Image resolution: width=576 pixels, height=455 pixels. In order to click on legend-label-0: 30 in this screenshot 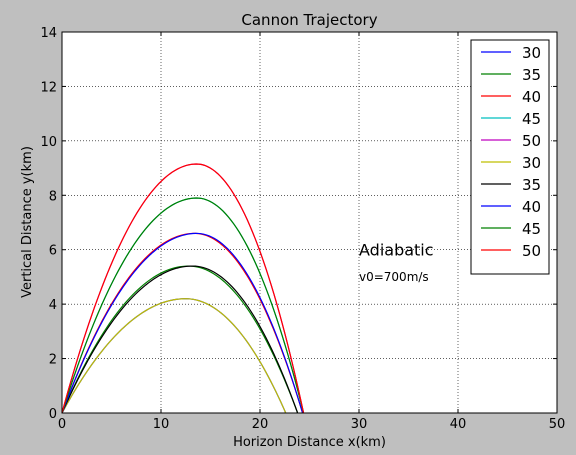, I will do `click(531, 53)`.